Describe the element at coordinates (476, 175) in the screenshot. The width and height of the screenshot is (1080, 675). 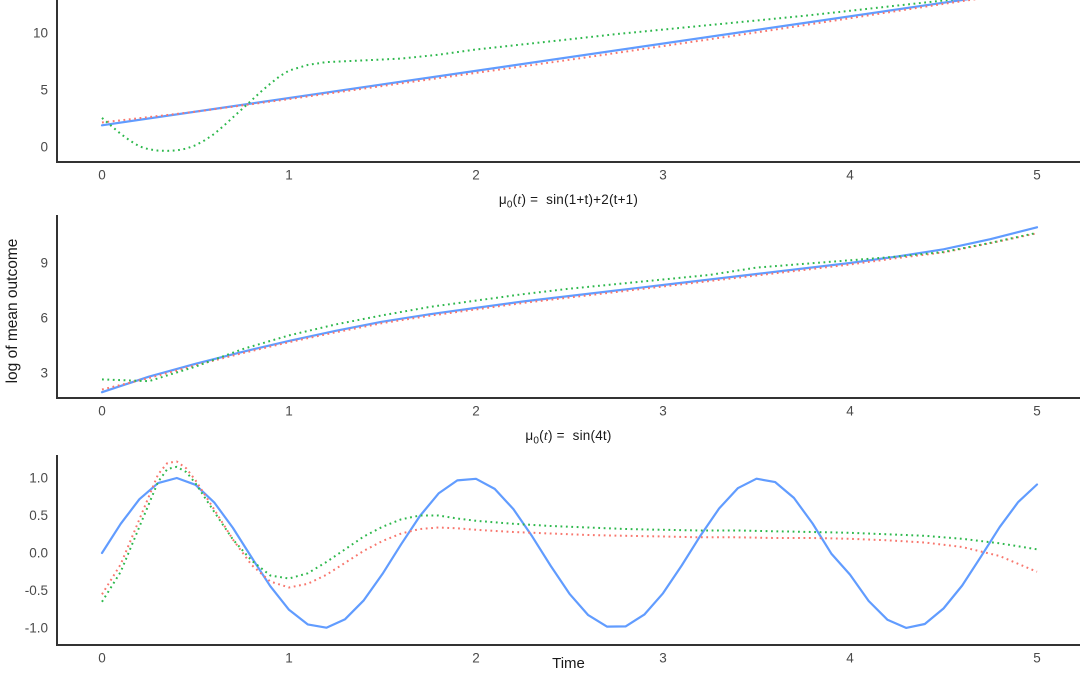
I see `panel-top-x-tick-label: 2` at that location.